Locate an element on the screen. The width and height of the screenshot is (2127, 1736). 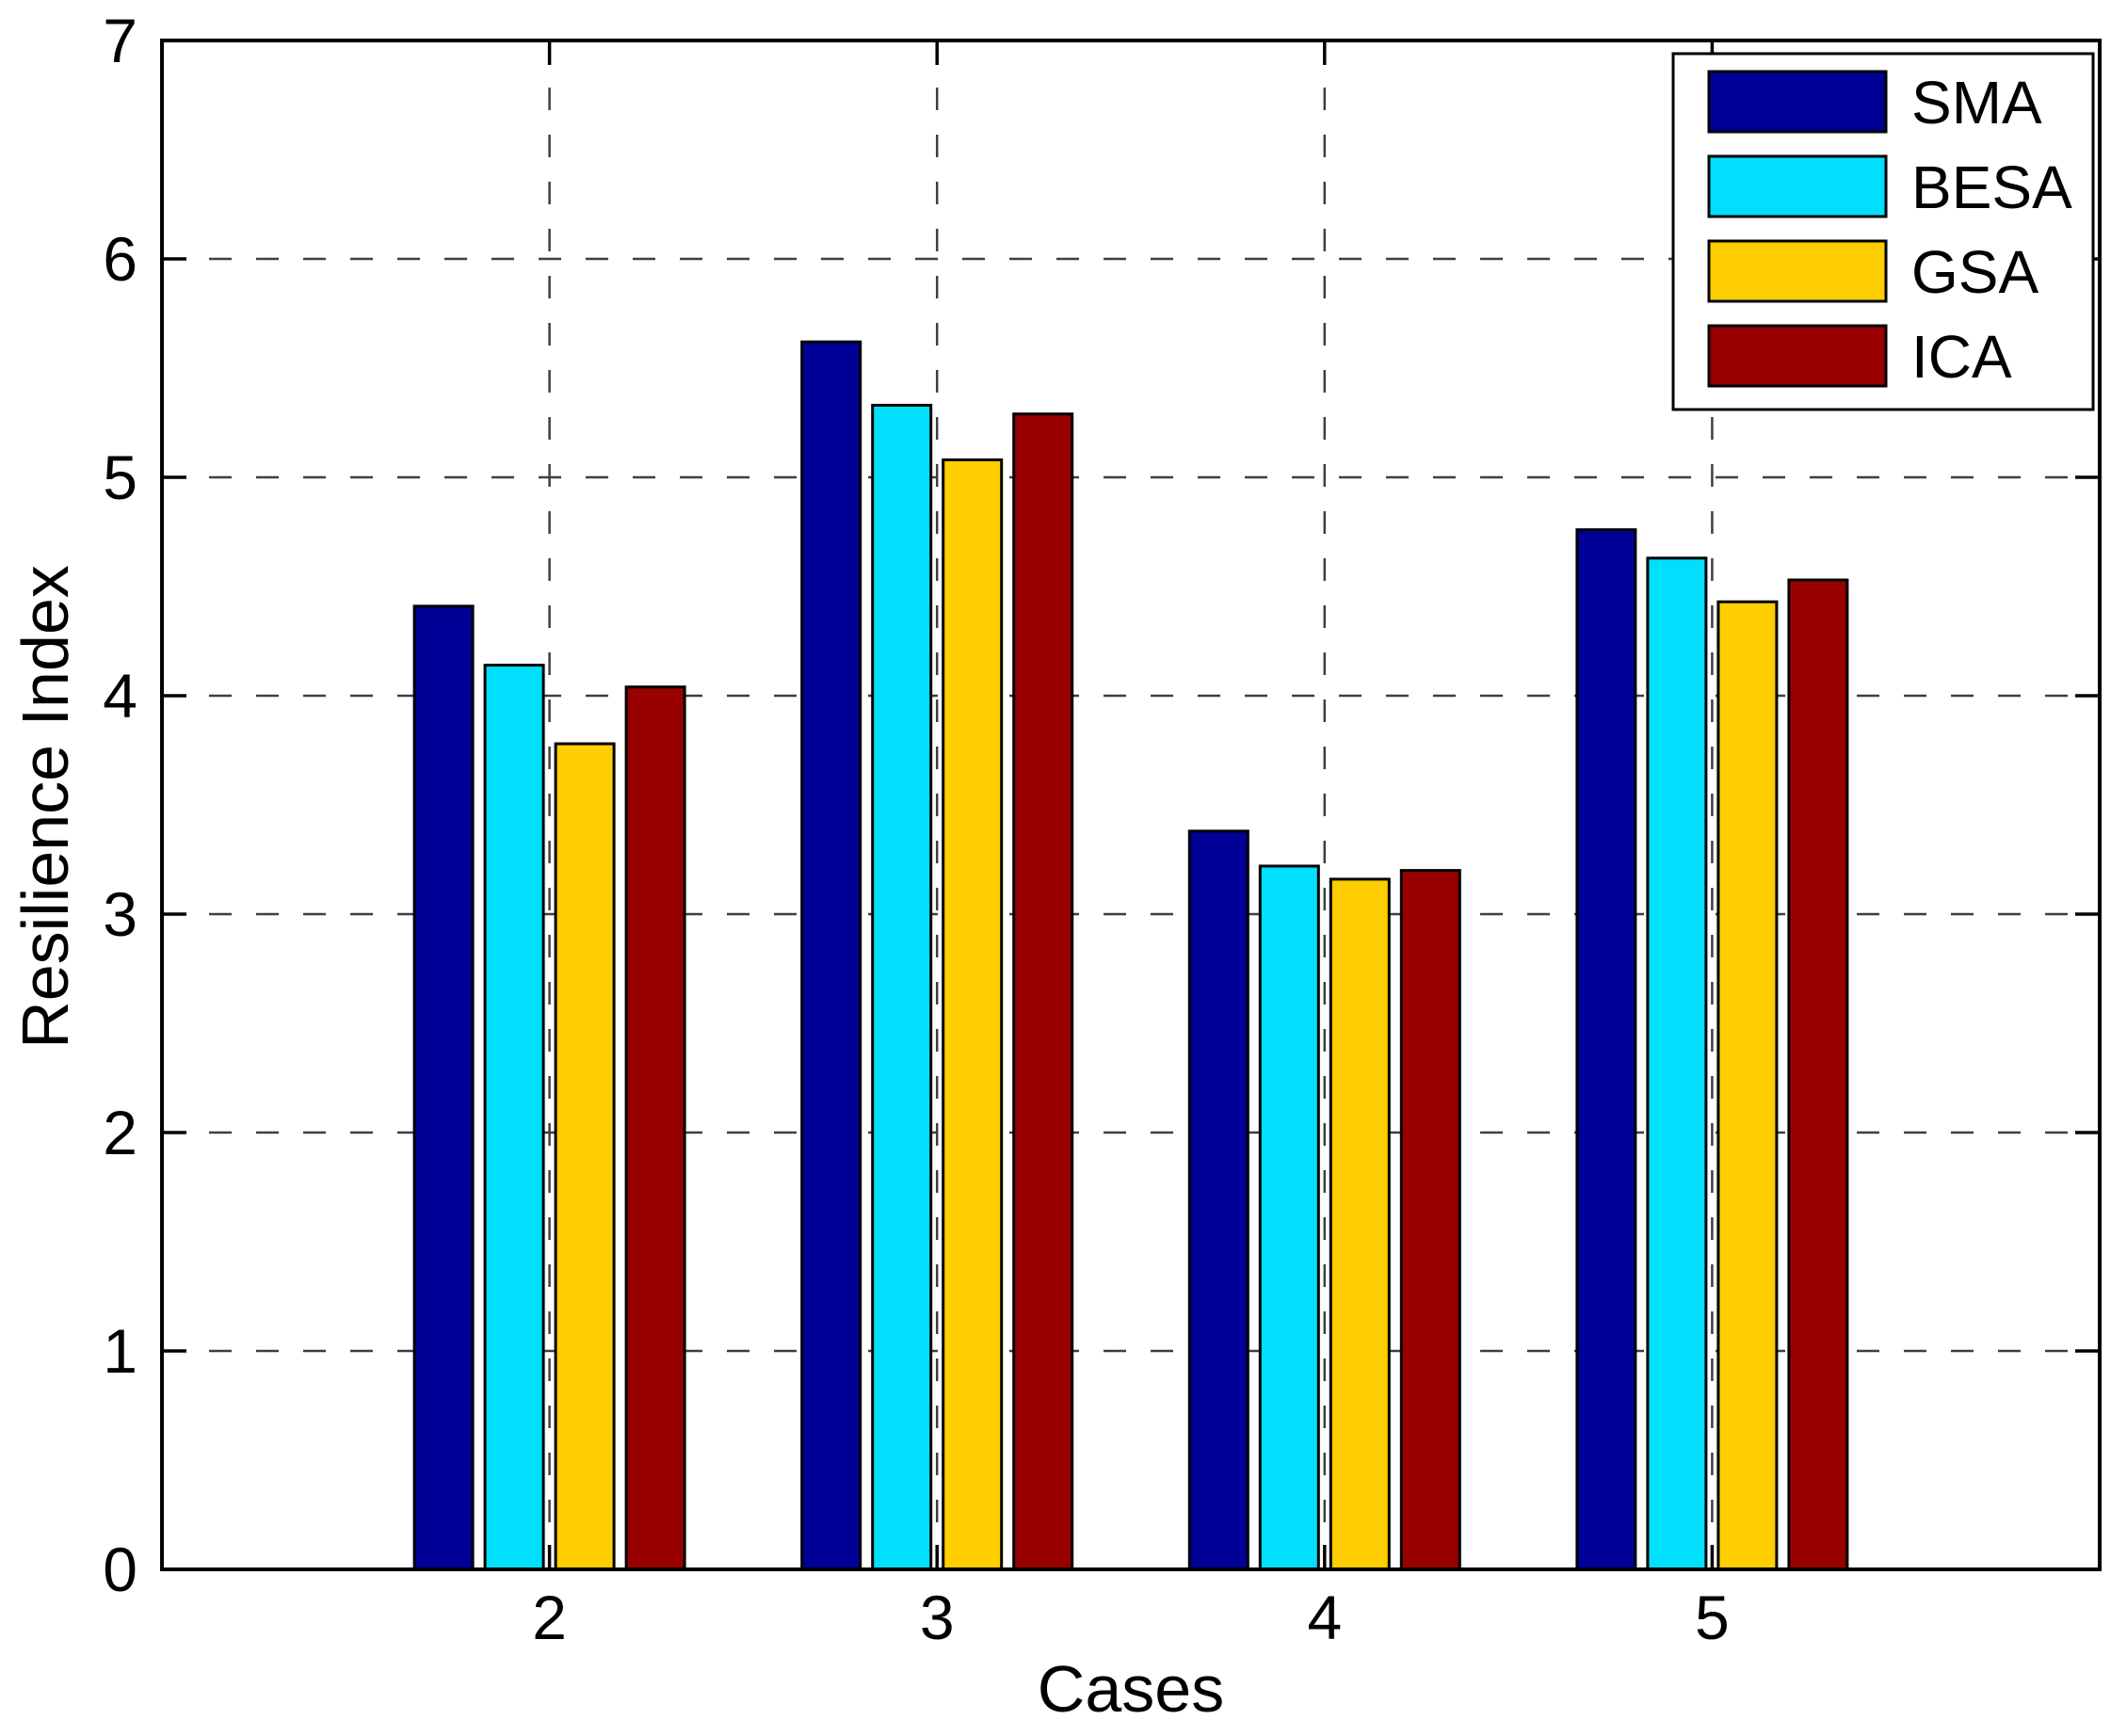
x-tick-label-2: 2 is located at coordinates (549, 1618).